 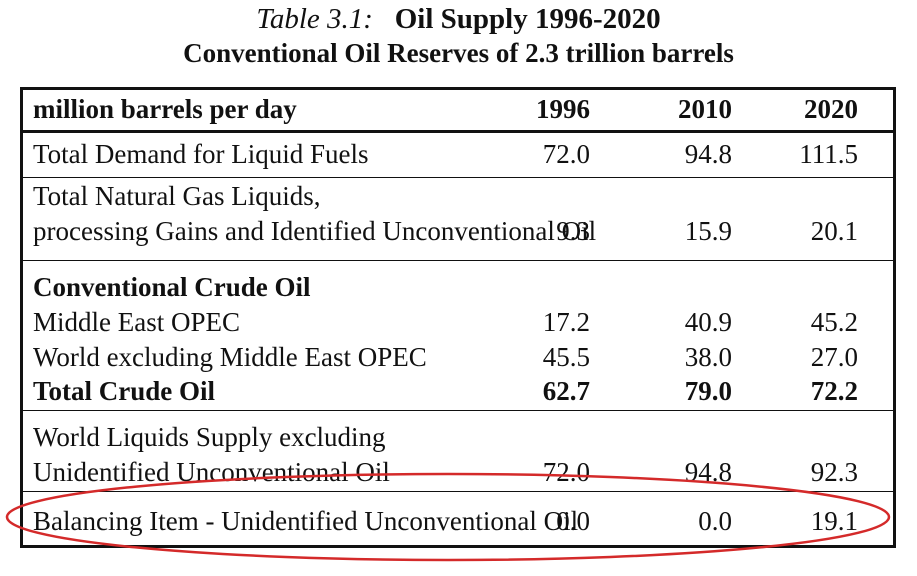 What do you see at coordinates (563, 109) in the screenshot?
I see `header-year-1996: 1996` at bounding box center [563, 109].